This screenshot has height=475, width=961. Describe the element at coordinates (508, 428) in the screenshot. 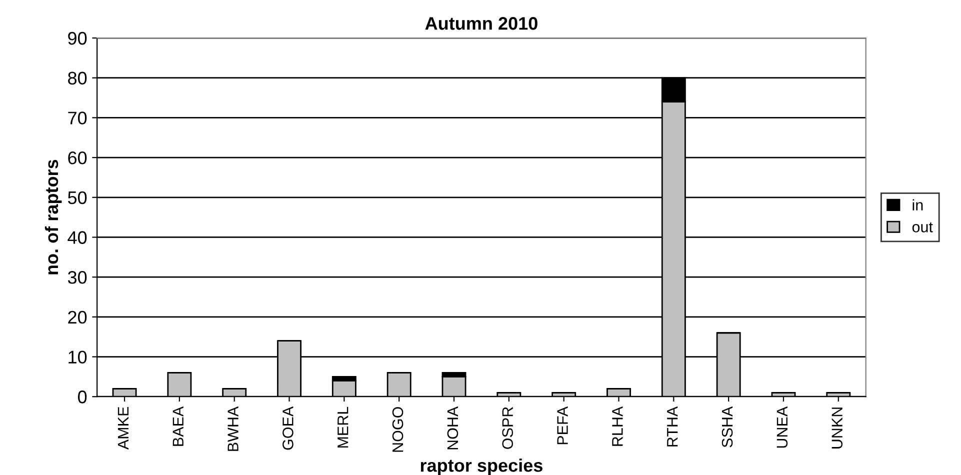

I see `x-tick-label: OSPR` at that location.